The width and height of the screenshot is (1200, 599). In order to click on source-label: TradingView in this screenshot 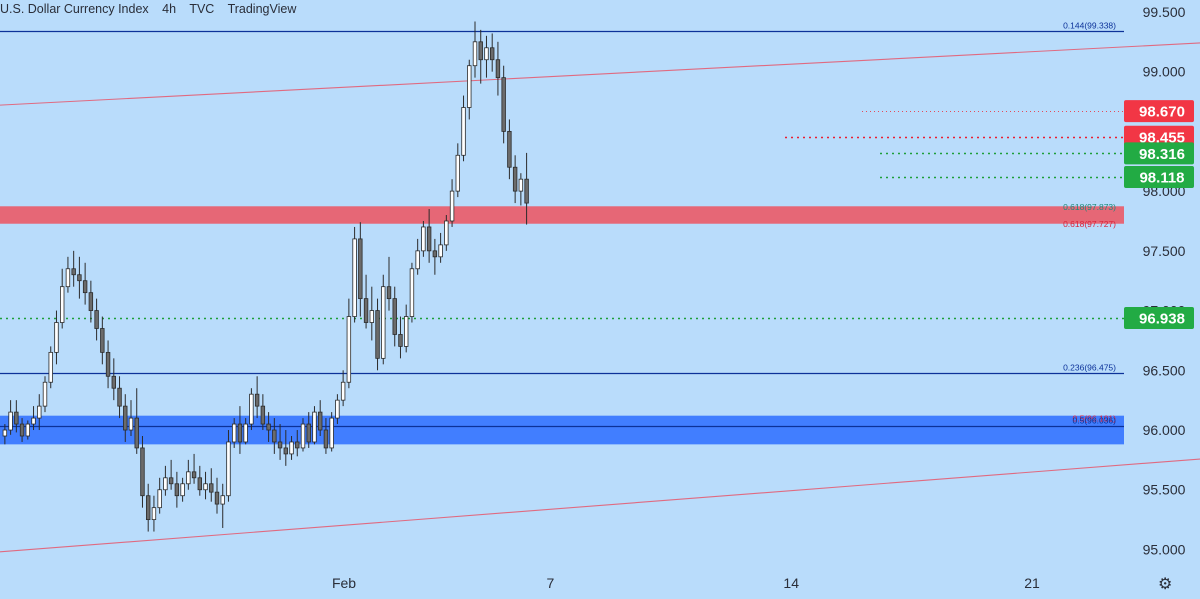, I will do `click(262, 9)`.